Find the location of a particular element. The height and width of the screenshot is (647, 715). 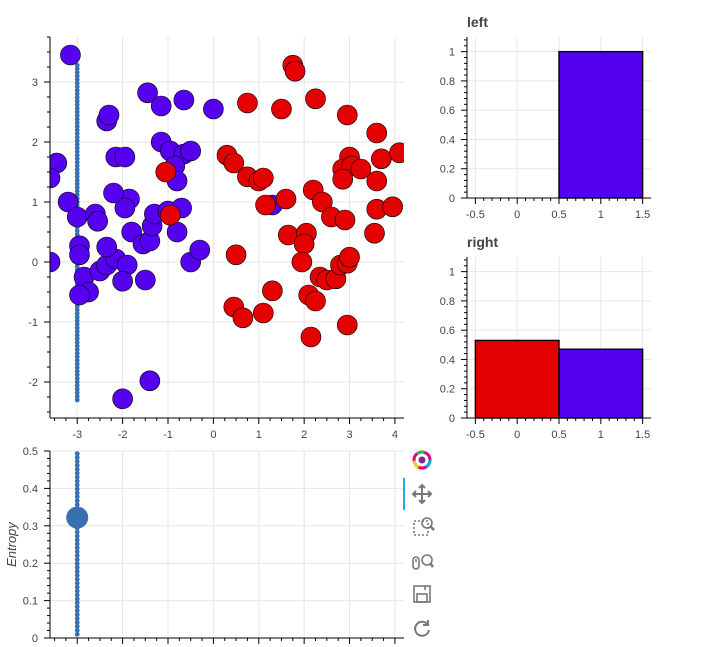

reset-icon is located at coordinates (422, 628).